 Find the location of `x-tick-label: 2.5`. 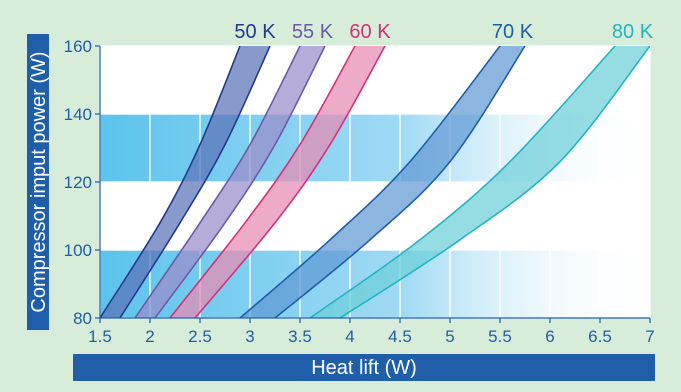

x-tick-label: 2.5 is located at coordinates (200, 336).